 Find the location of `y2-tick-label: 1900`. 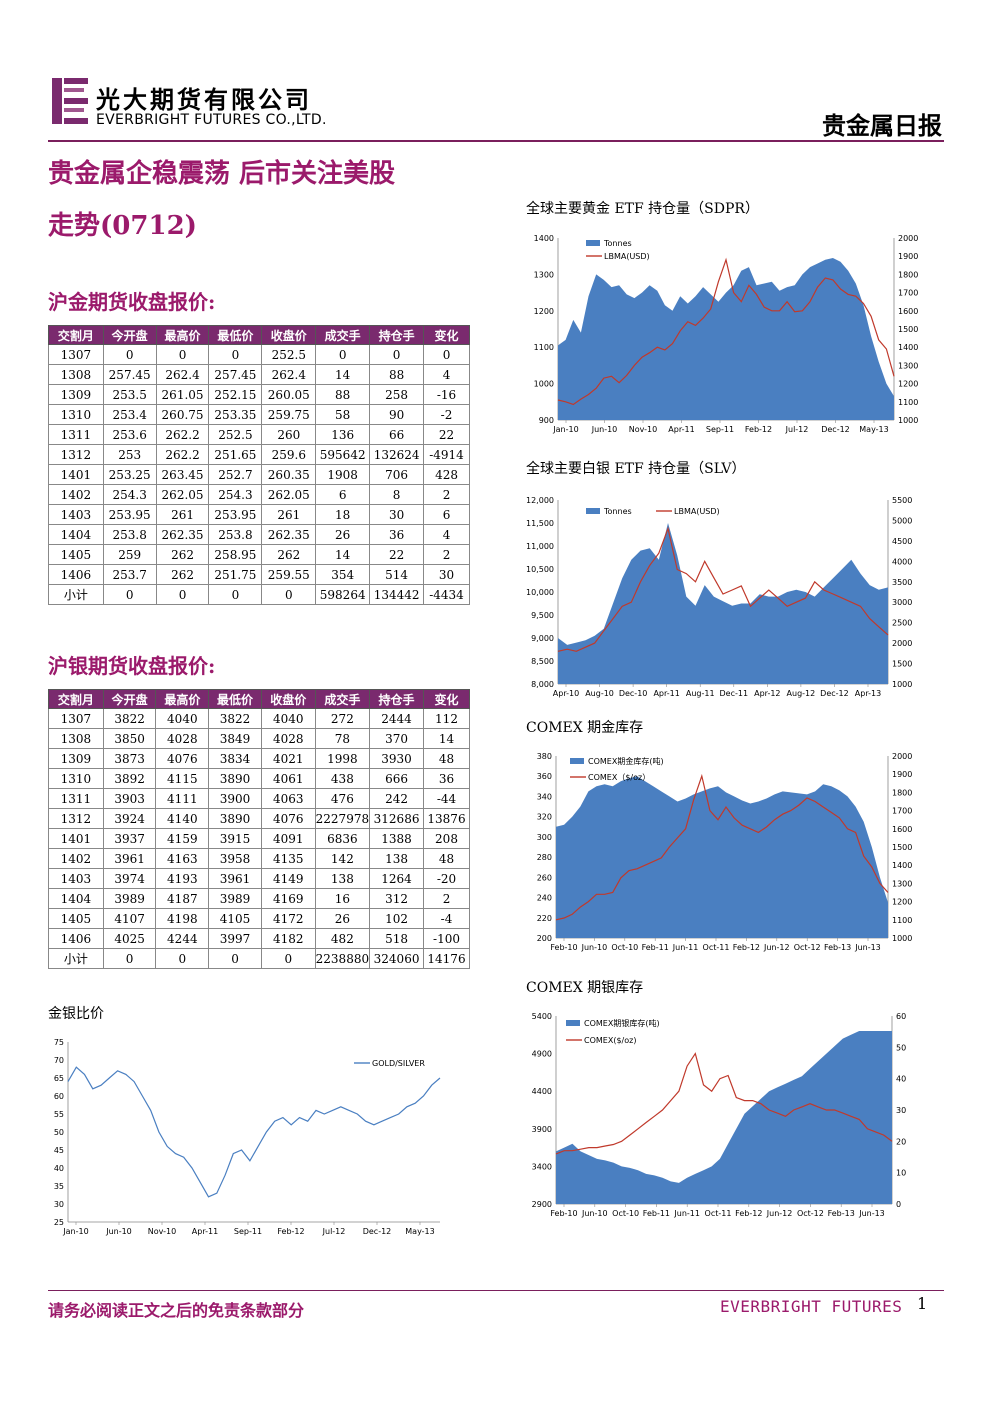

y2-tick-label: 1900 is located at coordinates (902, 774).